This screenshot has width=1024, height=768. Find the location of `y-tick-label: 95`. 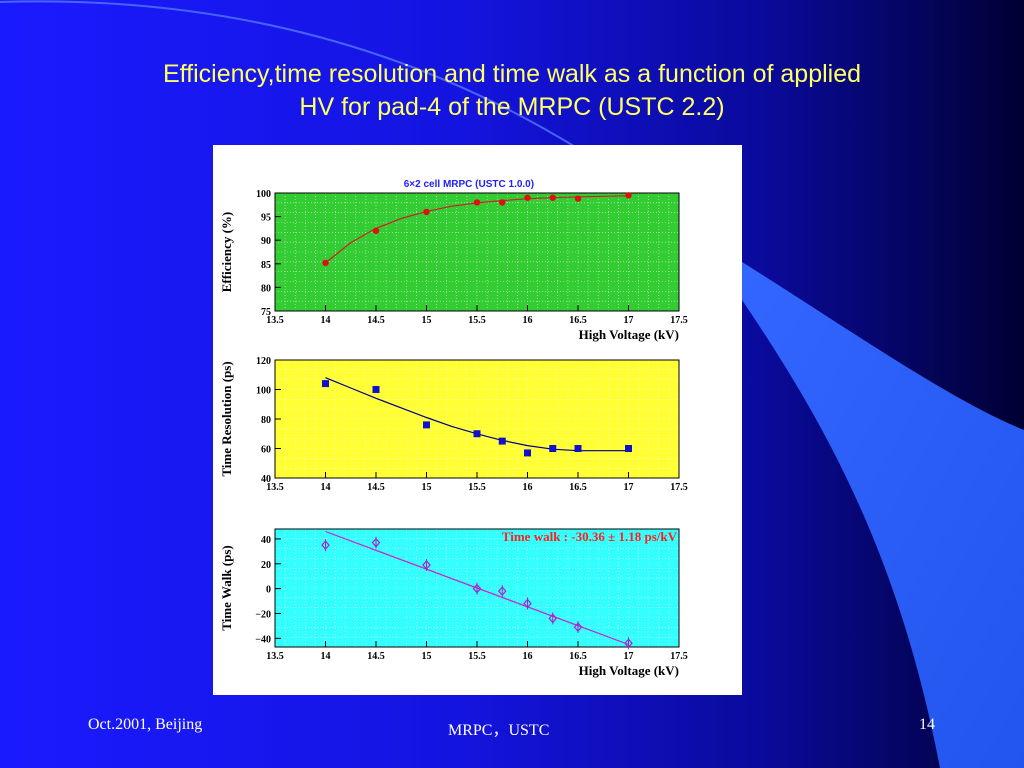

y-tick-label: 95 is located at coordinates (266, 218).